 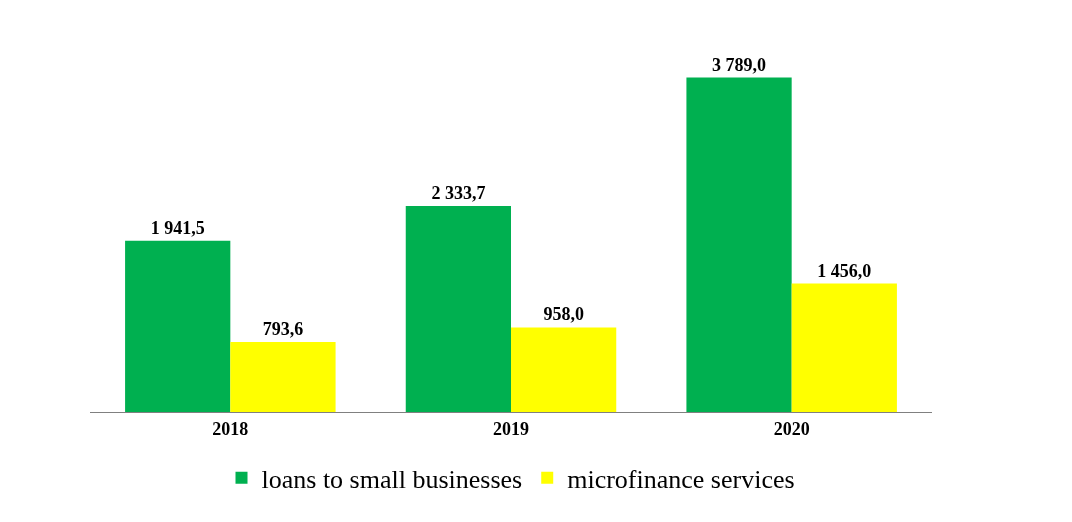 I want to click on data-label: 1 456,0, so click(x=844, y=270).